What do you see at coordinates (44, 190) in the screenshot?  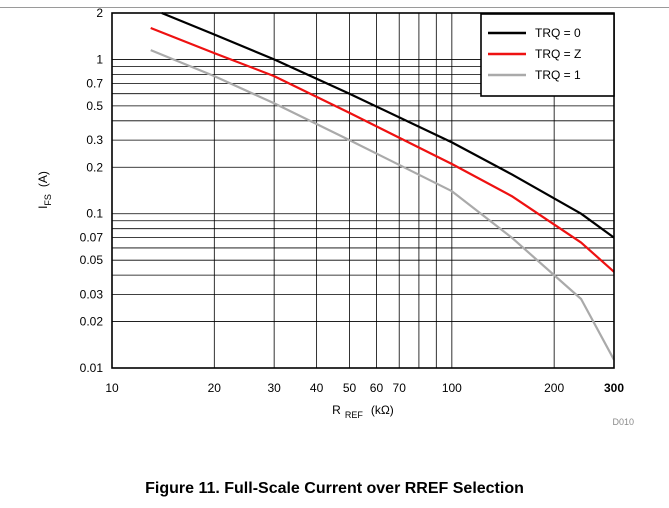 I see `y-axis-label: IFS (A)` at bounding box center [44, 190].